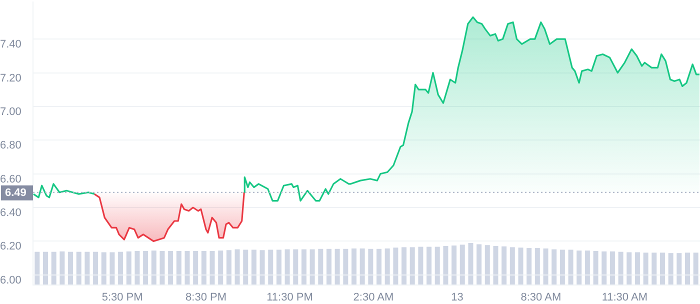 The width and height of the screenshot is (700, 304). I want to click on y-tick-label: 6.40, so click(11, 213).